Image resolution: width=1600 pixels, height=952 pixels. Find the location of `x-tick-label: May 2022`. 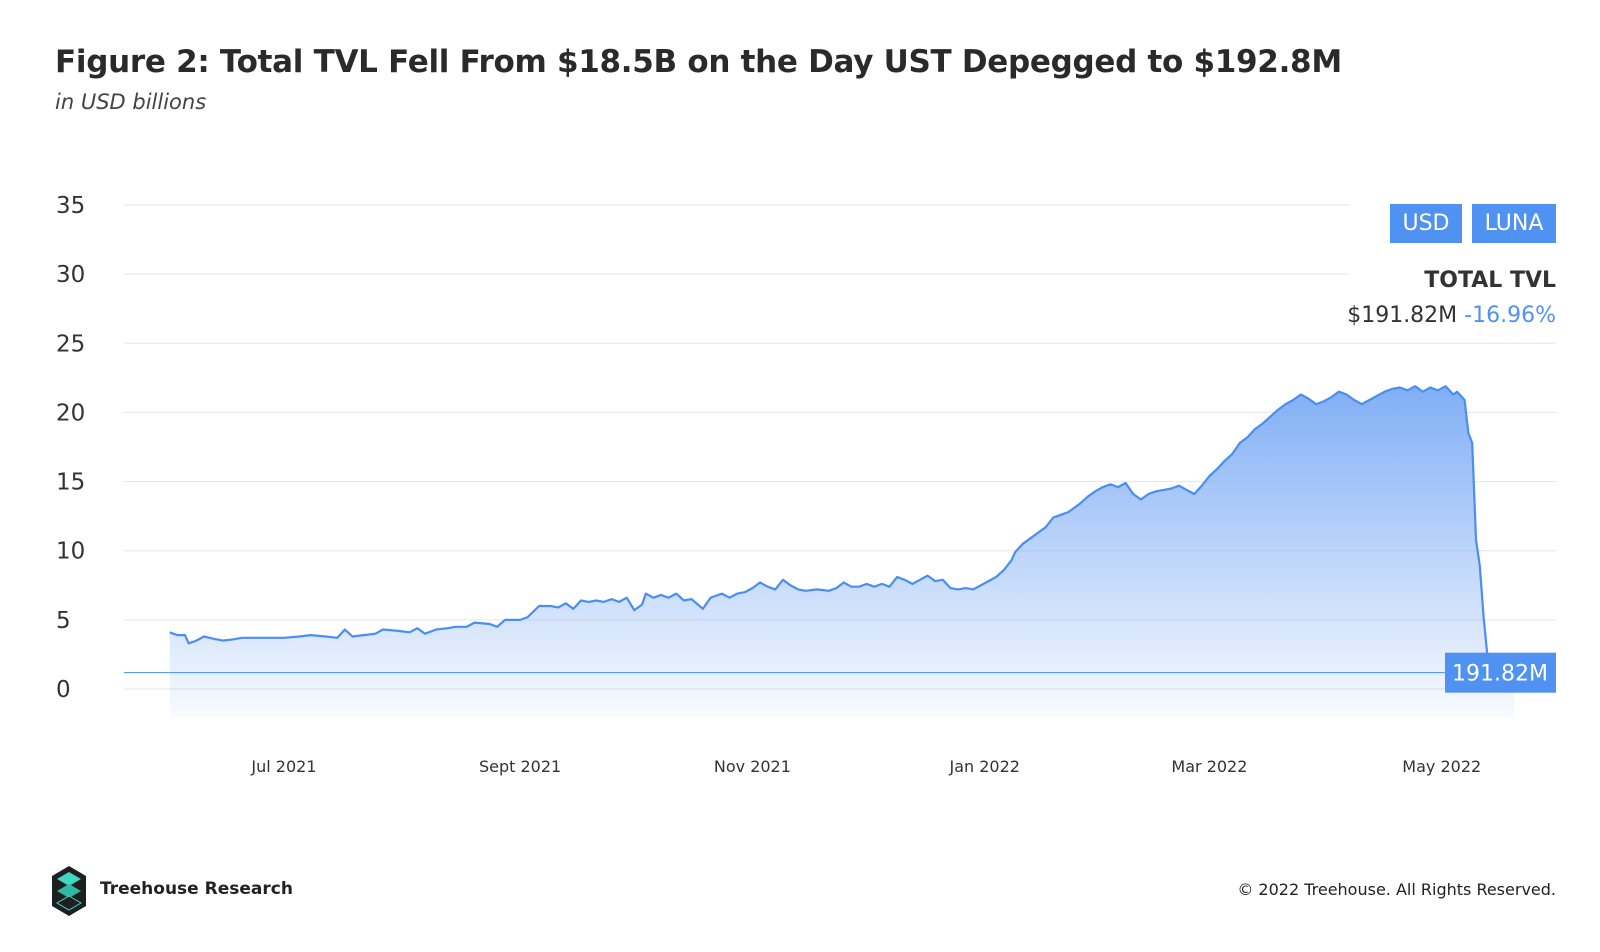

x-tick-label: May 2022 is located at coordinates (1441, 766).